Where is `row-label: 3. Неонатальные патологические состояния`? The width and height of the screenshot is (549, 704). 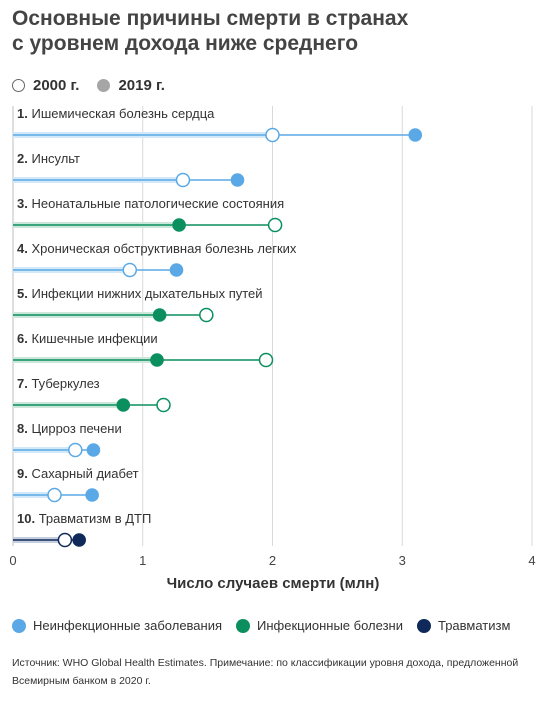
row-label: 3. Неонатальные патологические состояния is located at coordinates (150, 203).